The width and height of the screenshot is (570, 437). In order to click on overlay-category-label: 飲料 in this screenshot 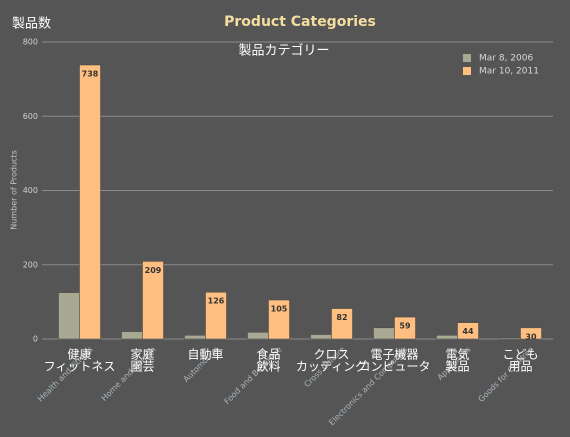, I will do `click(268, 366)`.